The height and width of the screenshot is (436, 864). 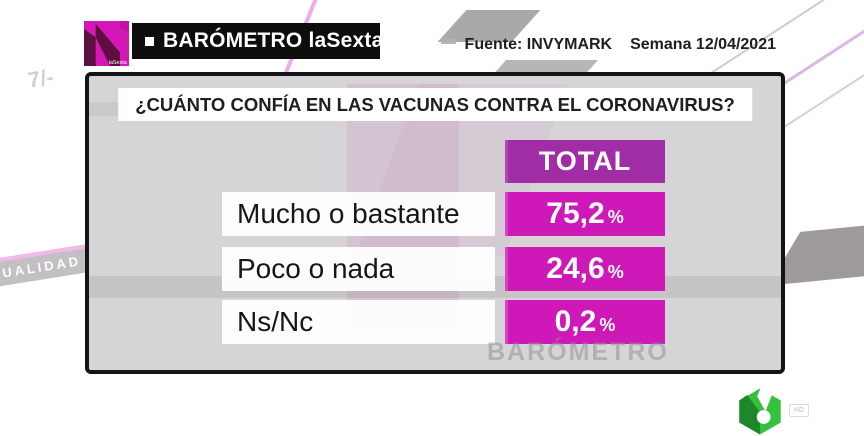 I want to click on value-number: 75,2, so click(x=575, y=213).